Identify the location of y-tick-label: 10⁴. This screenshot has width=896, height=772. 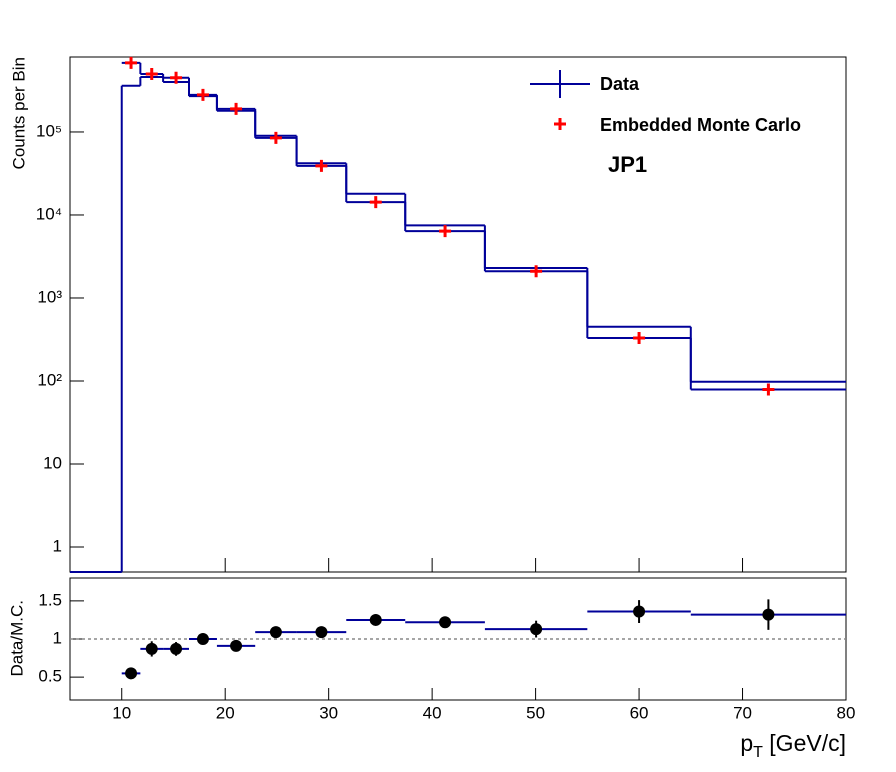
(49, 213).